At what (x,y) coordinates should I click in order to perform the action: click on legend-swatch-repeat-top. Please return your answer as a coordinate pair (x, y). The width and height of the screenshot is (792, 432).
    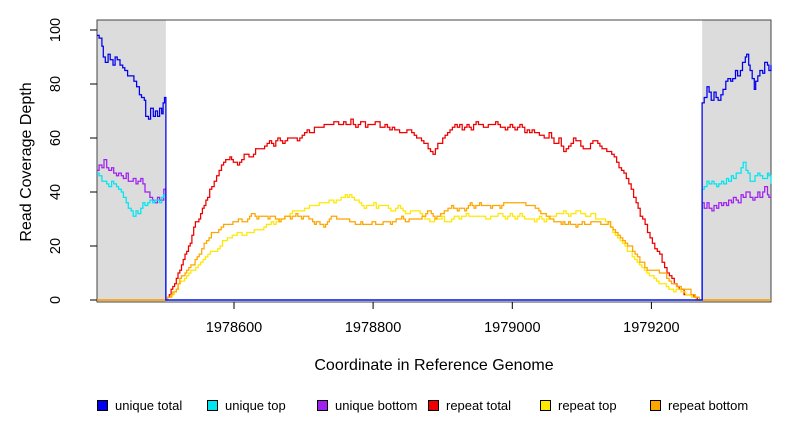
    Looking at the image, I should click on (545, 405).